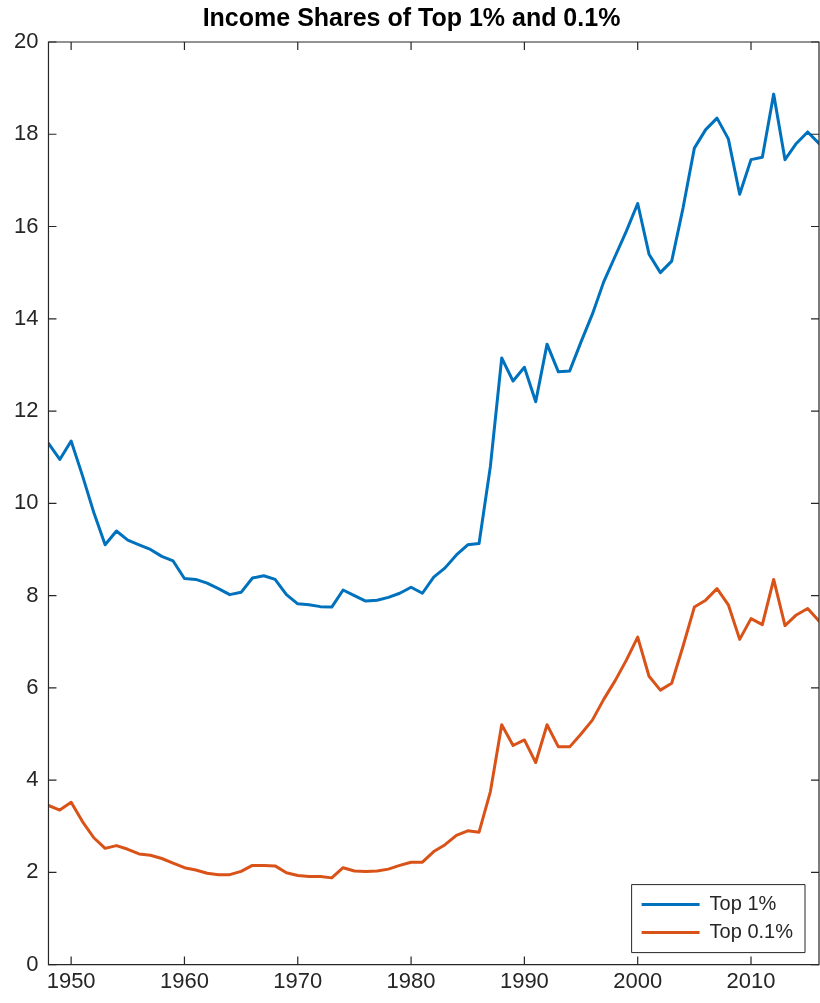 The image size is (820, 1003). What do you see at coordinates (411, 980) in the screenshot?
I see `x-tick-label: 1980` at bounding box center [411, 980].